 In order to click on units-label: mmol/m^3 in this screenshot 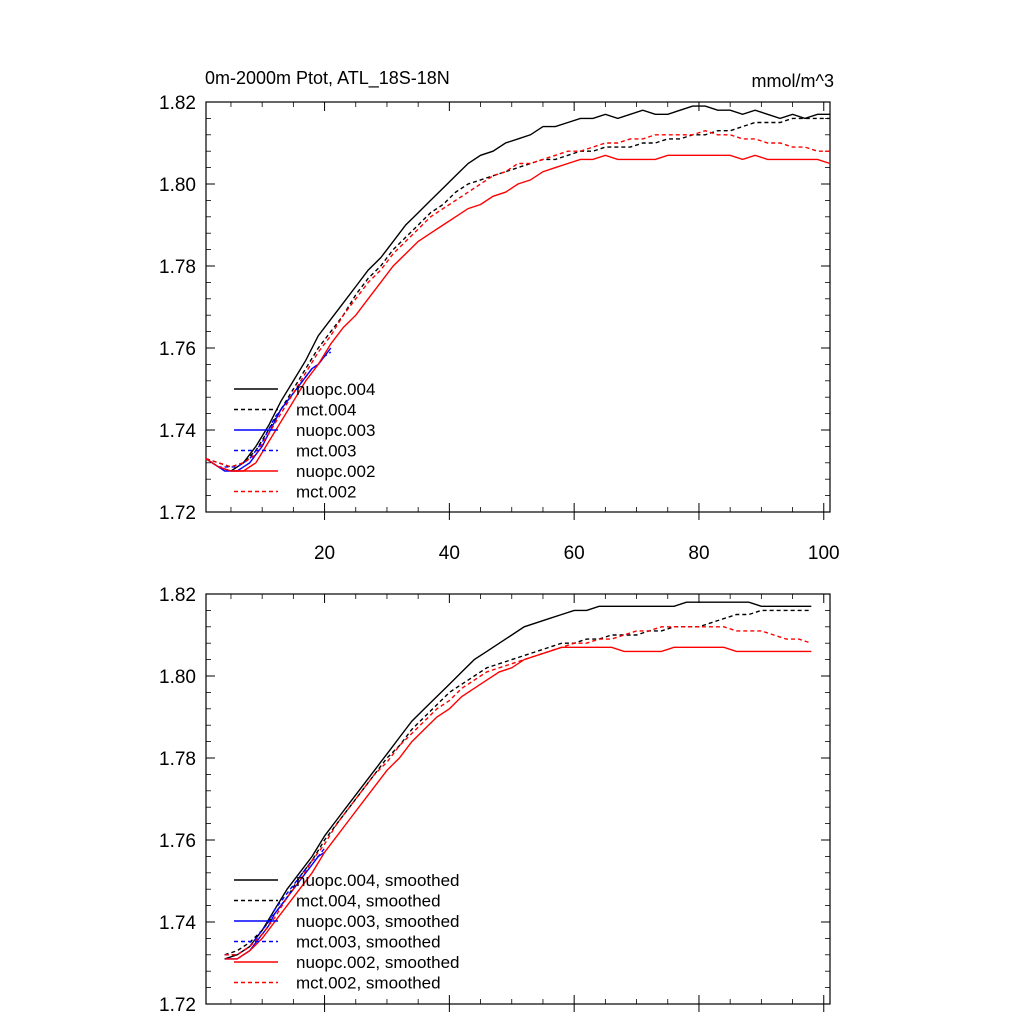, I will do `click(793, 81)`.